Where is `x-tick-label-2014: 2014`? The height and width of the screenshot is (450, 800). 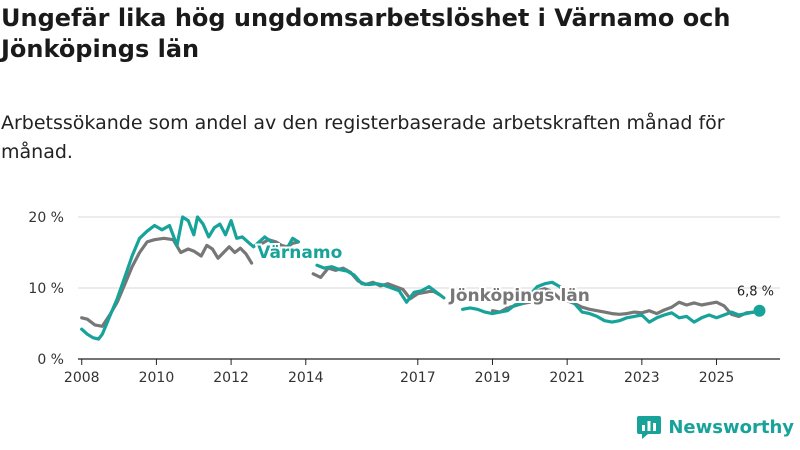
x-tick-label-2014: 2014 is located at coordinates (306, 378).